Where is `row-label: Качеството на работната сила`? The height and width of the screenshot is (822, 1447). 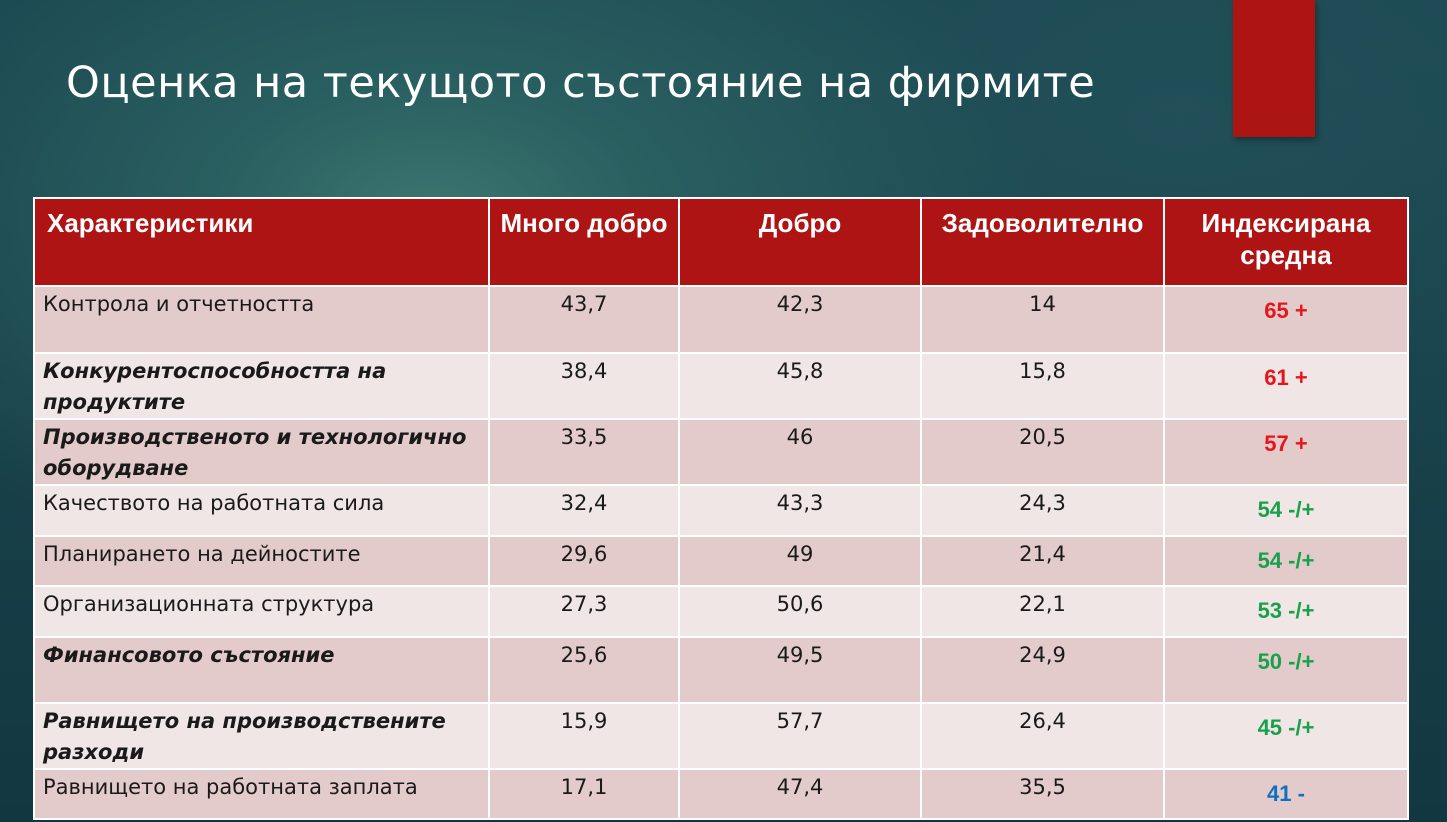 row-label: Качеството на работната сила is located at coordinates (261, 510).